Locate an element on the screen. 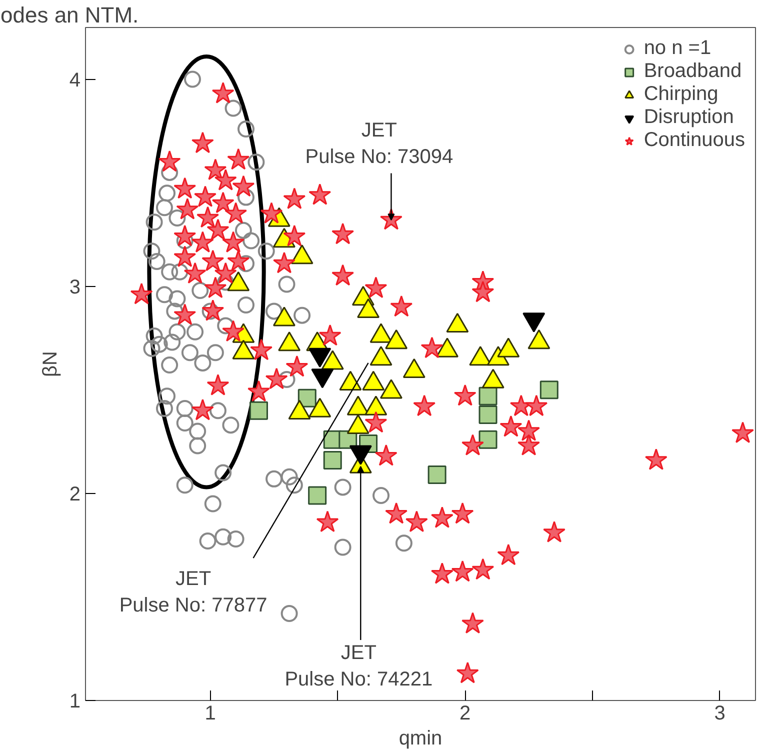 The height and width of the screenshot is (752, 767). y-axis-title: βN is located at coordinates (50, 364).